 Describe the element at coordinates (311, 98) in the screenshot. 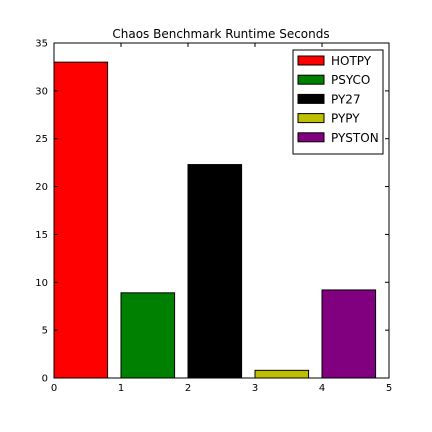

I see `legend-swatch-py27` at that location.